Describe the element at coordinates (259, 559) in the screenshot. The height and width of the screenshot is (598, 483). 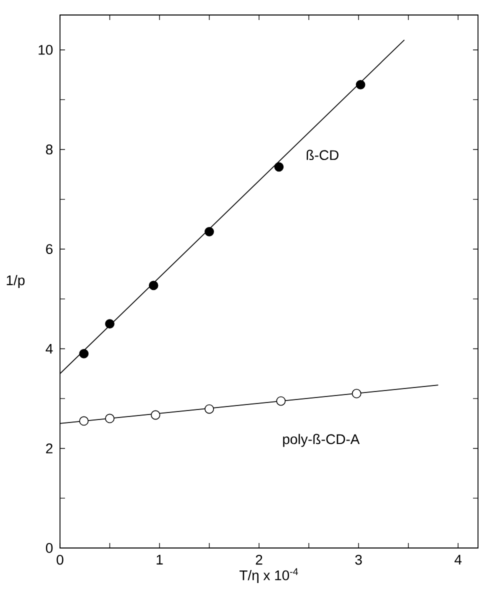
I see `x-tick-label: 2` at that location.